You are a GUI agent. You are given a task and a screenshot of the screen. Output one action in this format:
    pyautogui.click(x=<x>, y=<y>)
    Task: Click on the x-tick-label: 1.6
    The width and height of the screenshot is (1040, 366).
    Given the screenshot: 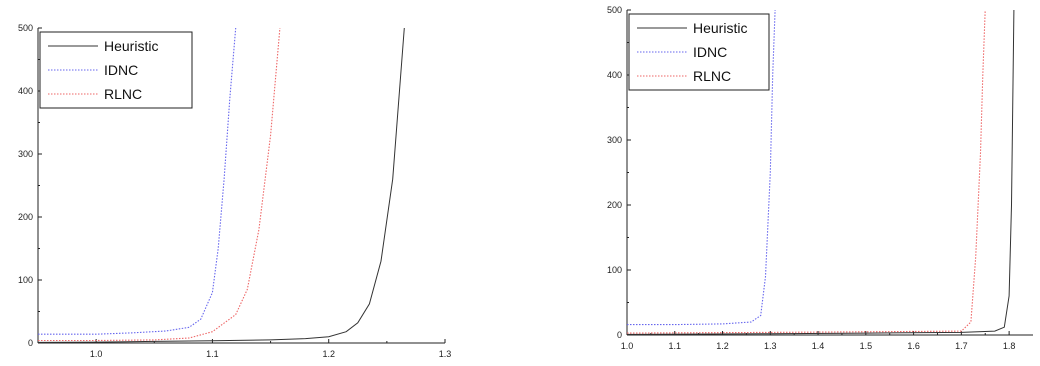 What is the action you would take?
    pyautogui.click(x=913, y=346)
    